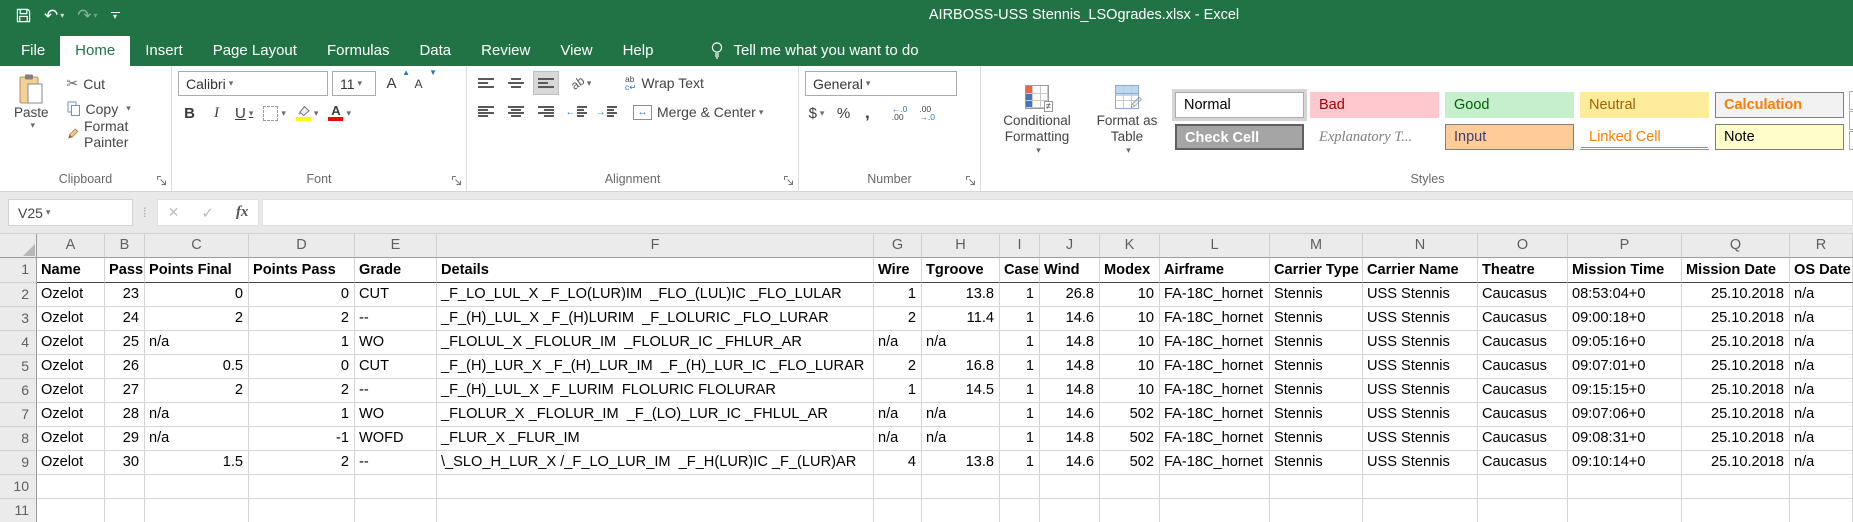 The image size is (1853, 522). I want to click on middle-align-button, so click(516, 83).